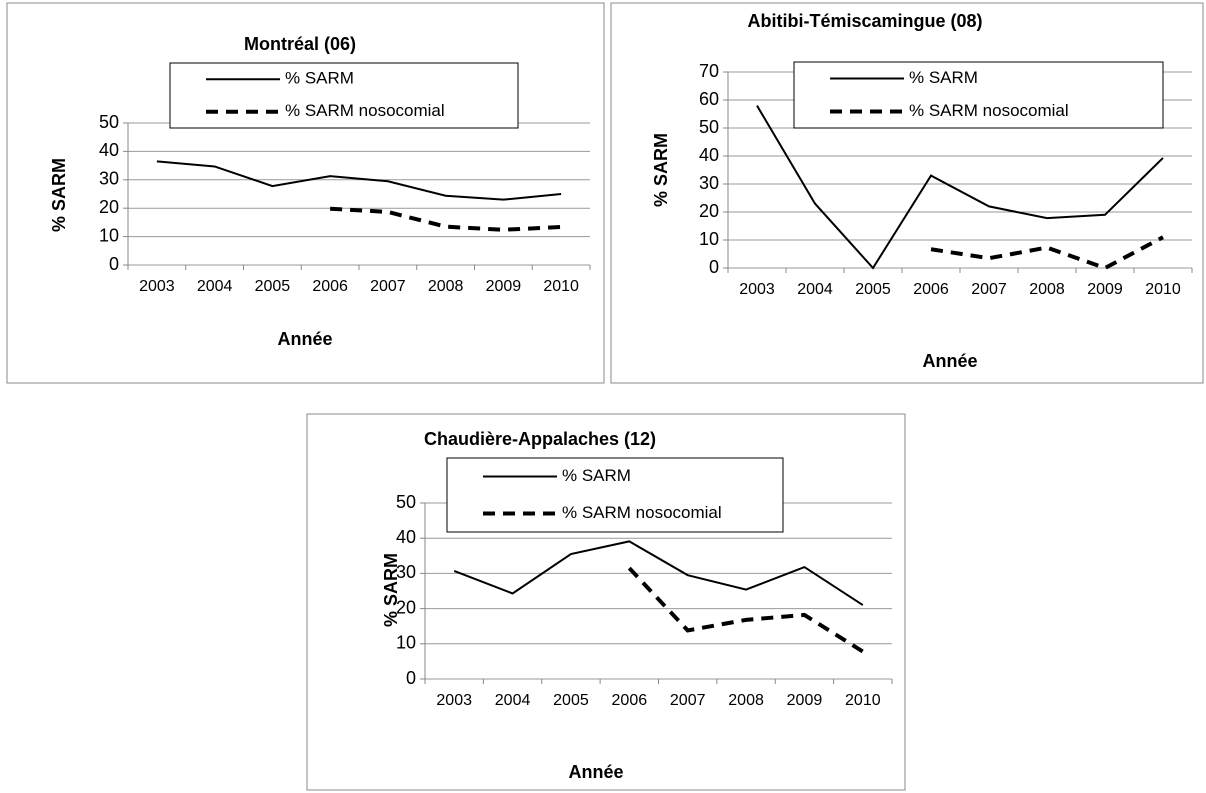 Image resolution: width=1206 pixels, height=793 pixels. I want to click on chart-title: Montréal (06), so click(300, 44).